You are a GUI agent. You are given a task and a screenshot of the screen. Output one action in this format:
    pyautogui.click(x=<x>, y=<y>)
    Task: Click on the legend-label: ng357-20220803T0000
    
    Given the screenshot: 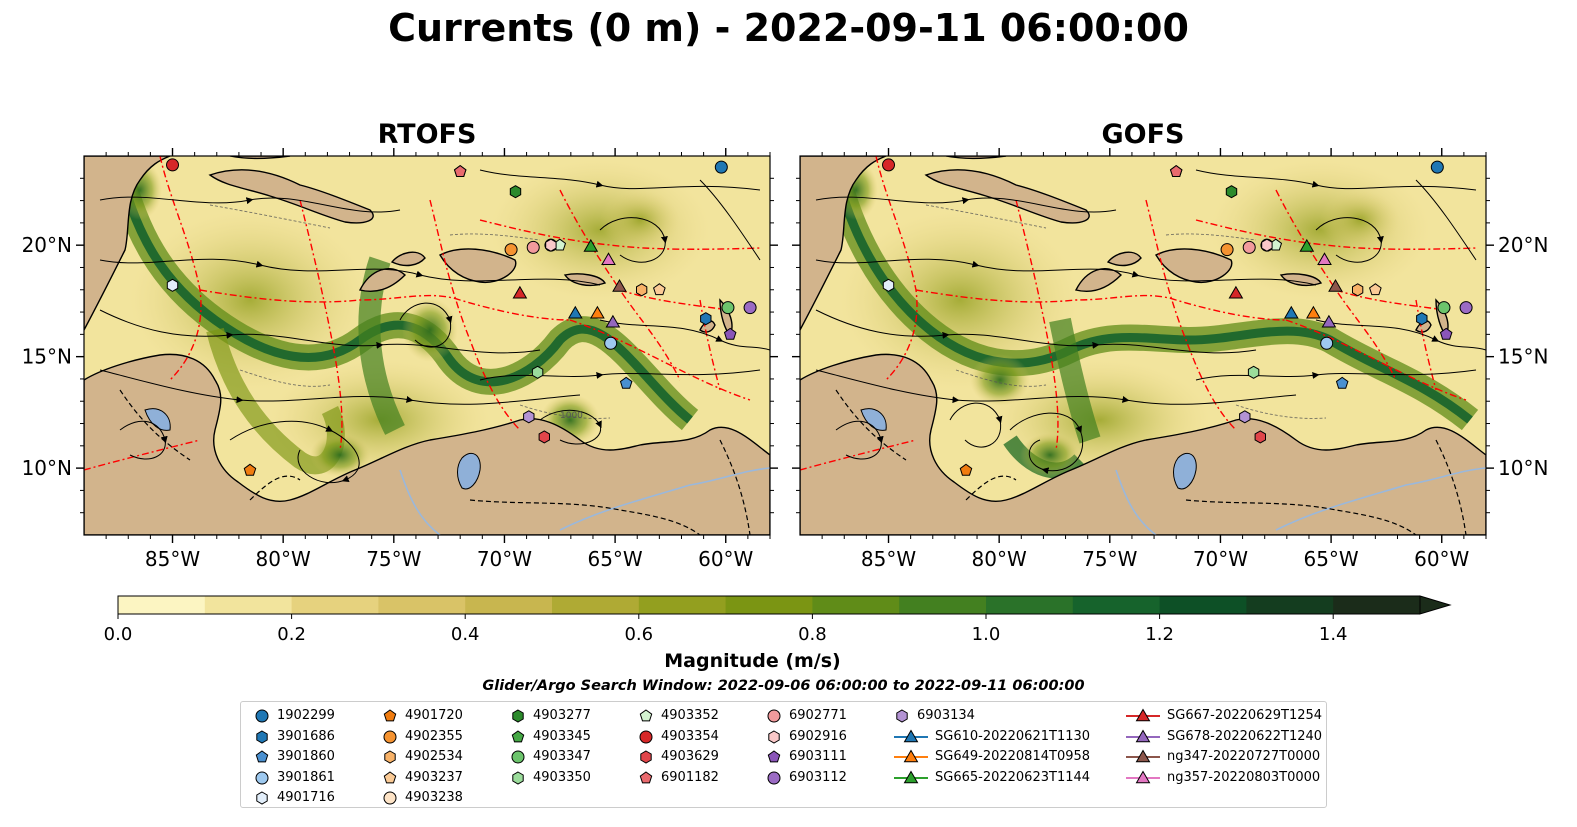 What is the action you would take?
    pyautogui.click(x=1244, y=777)
    